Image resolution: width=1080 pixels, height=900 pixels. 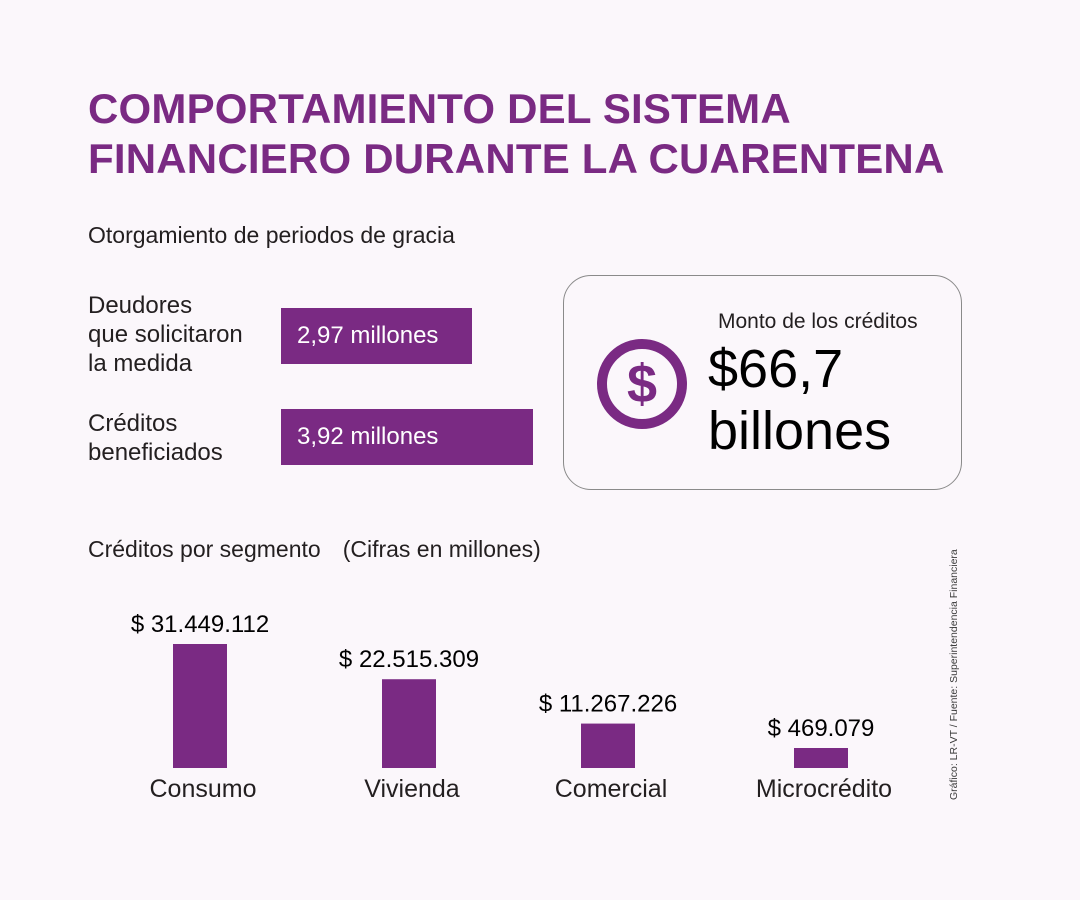 What do you see at coordinates (611, 789) in the screenshot?
I see `category-label-comercial: Comercial` at bounding box center [611, 789].